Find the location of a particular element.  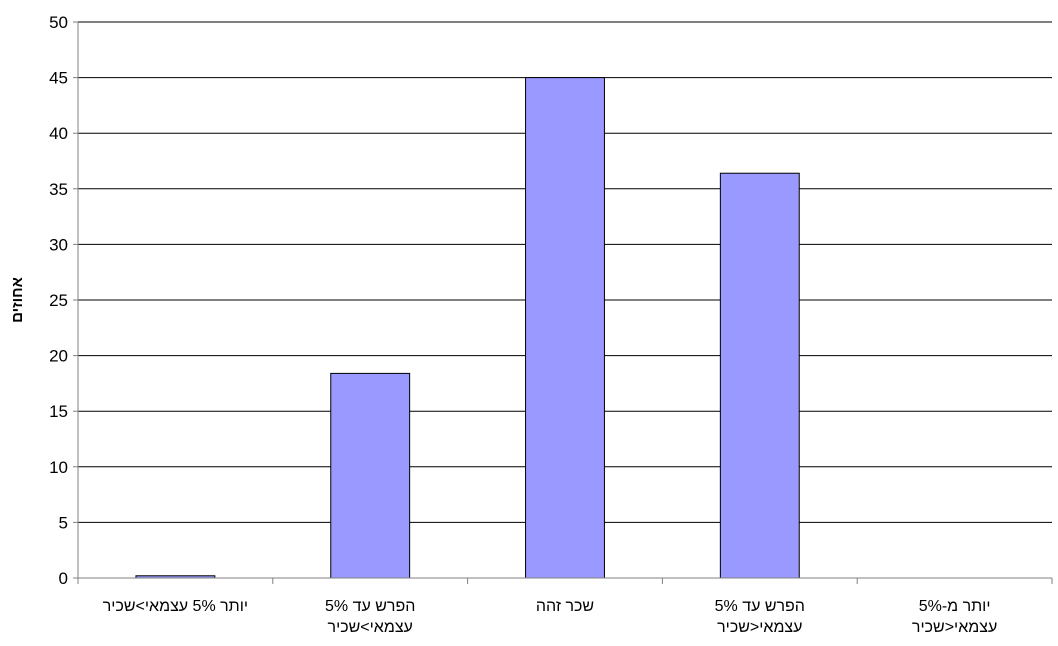

y-tick-label: 40 is located at coordinates (58, 133).